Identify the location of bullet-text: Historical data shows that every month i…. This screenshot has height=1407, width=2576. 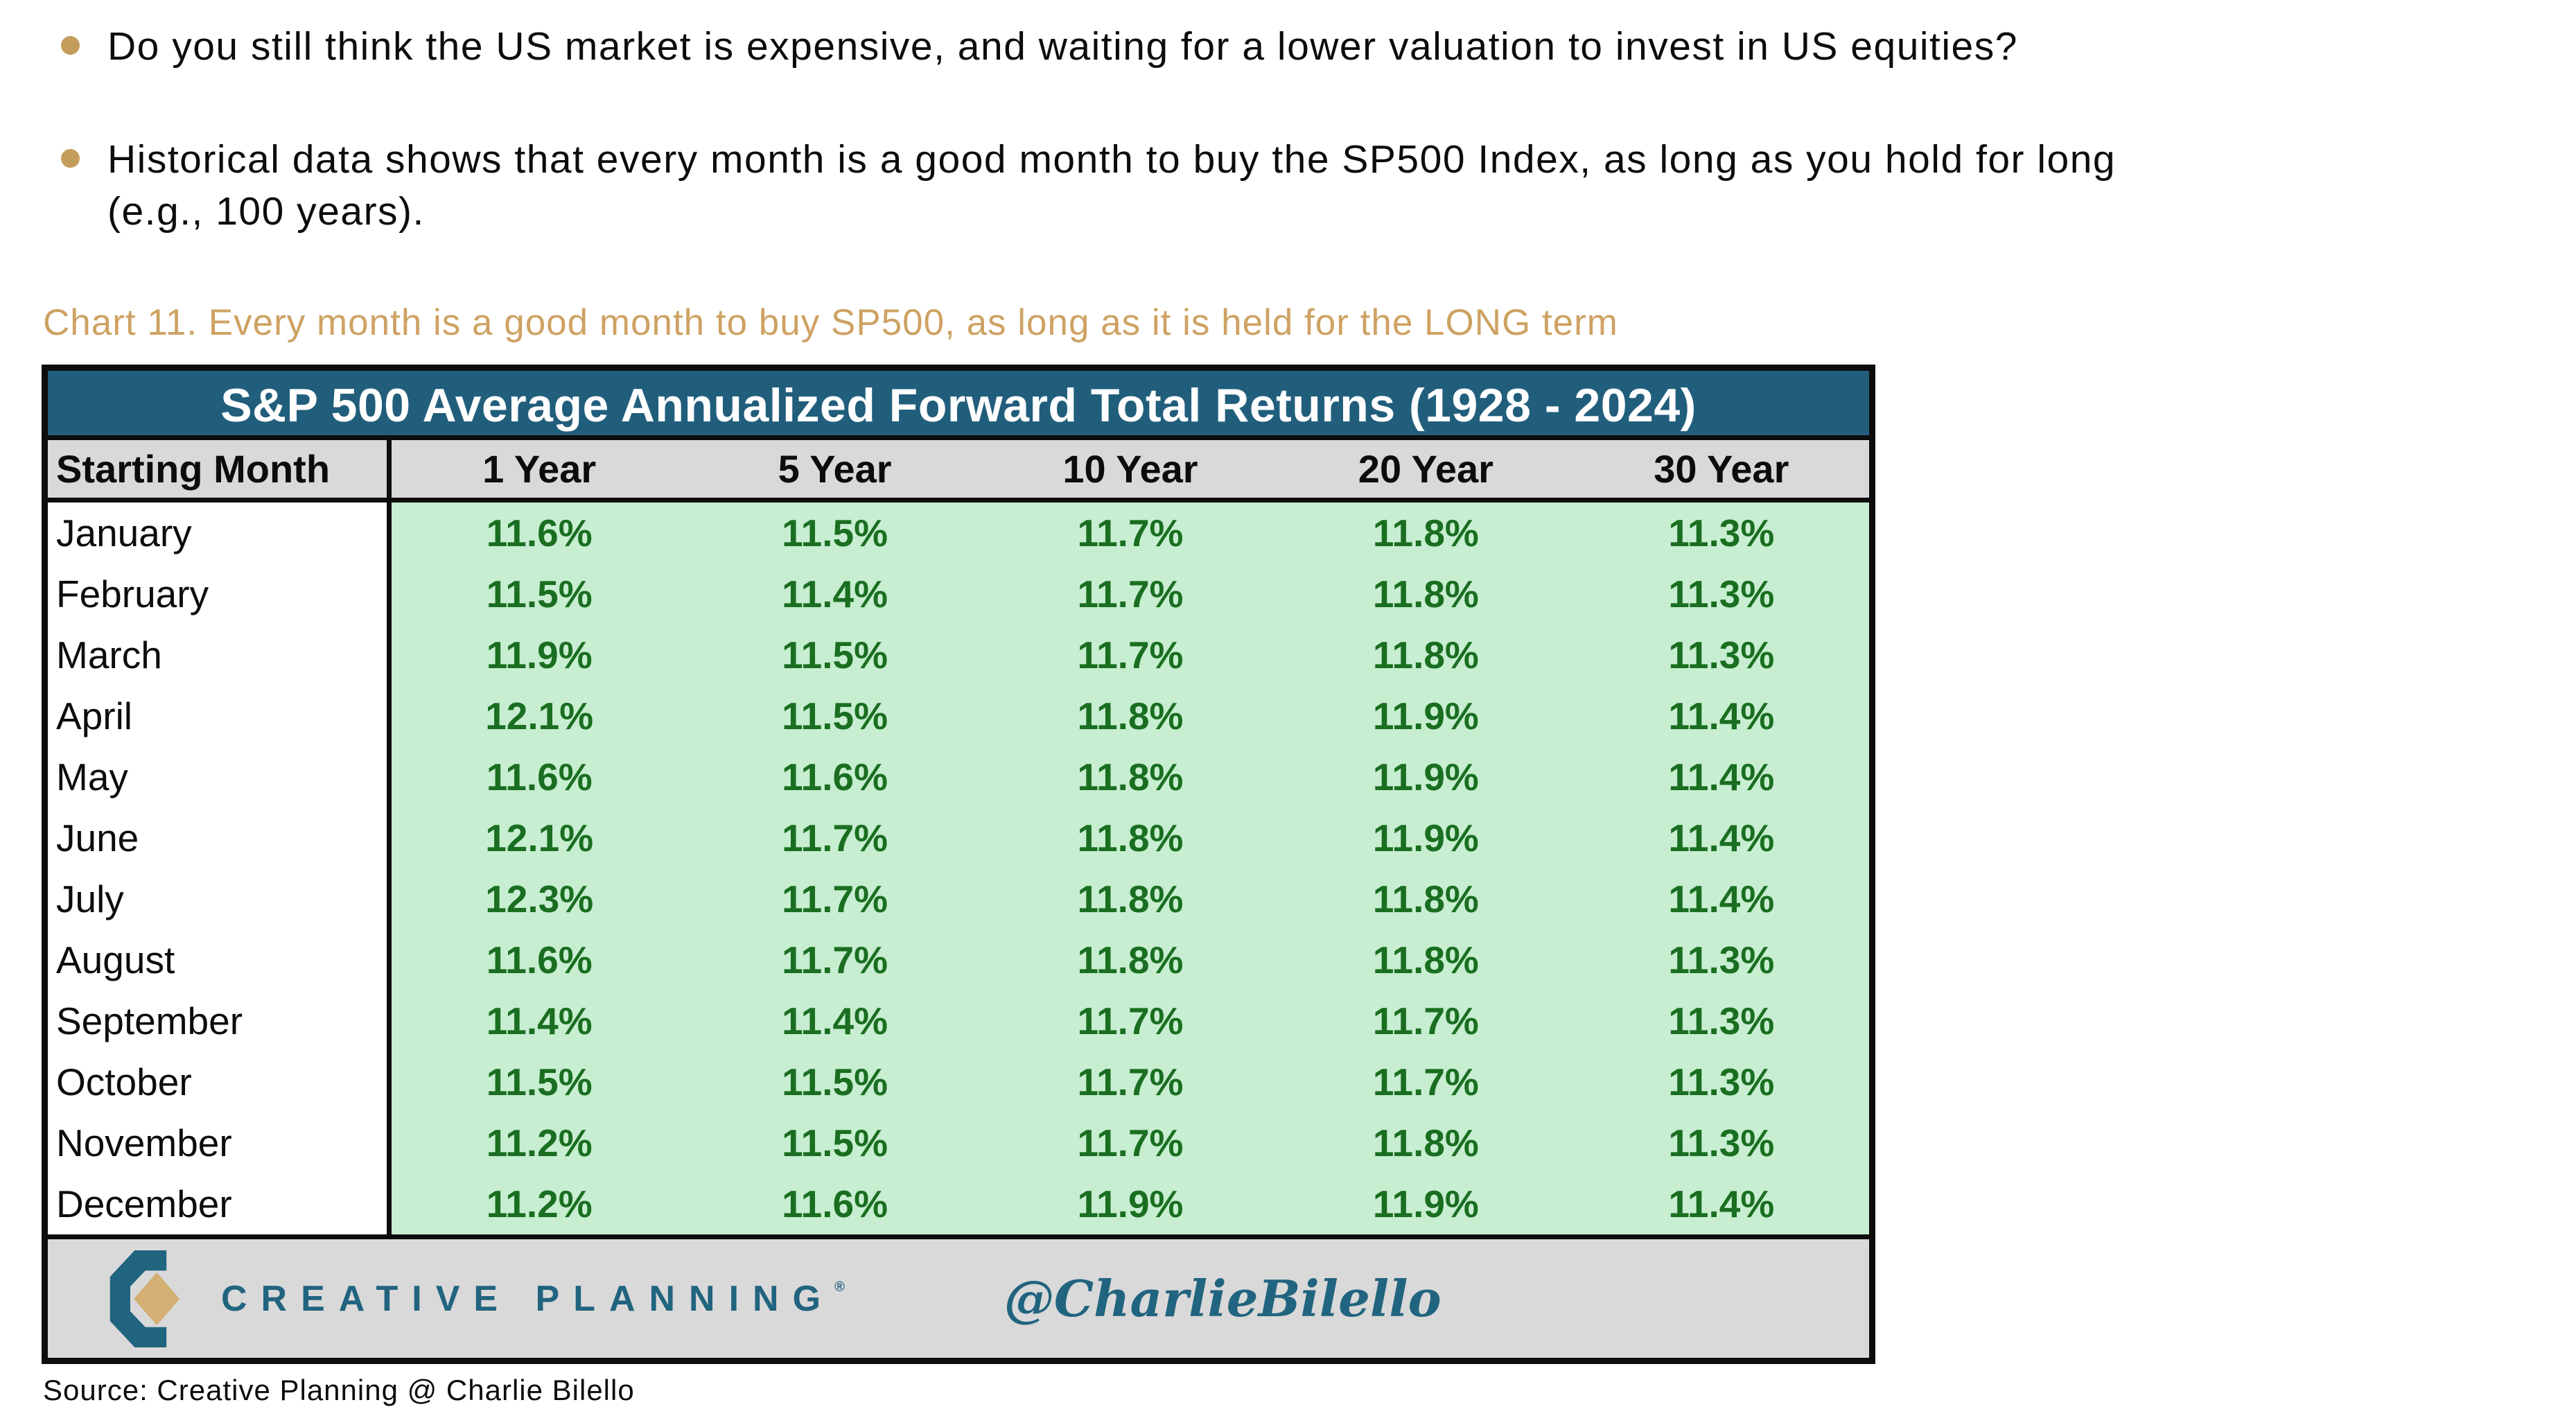
(1317, 186).